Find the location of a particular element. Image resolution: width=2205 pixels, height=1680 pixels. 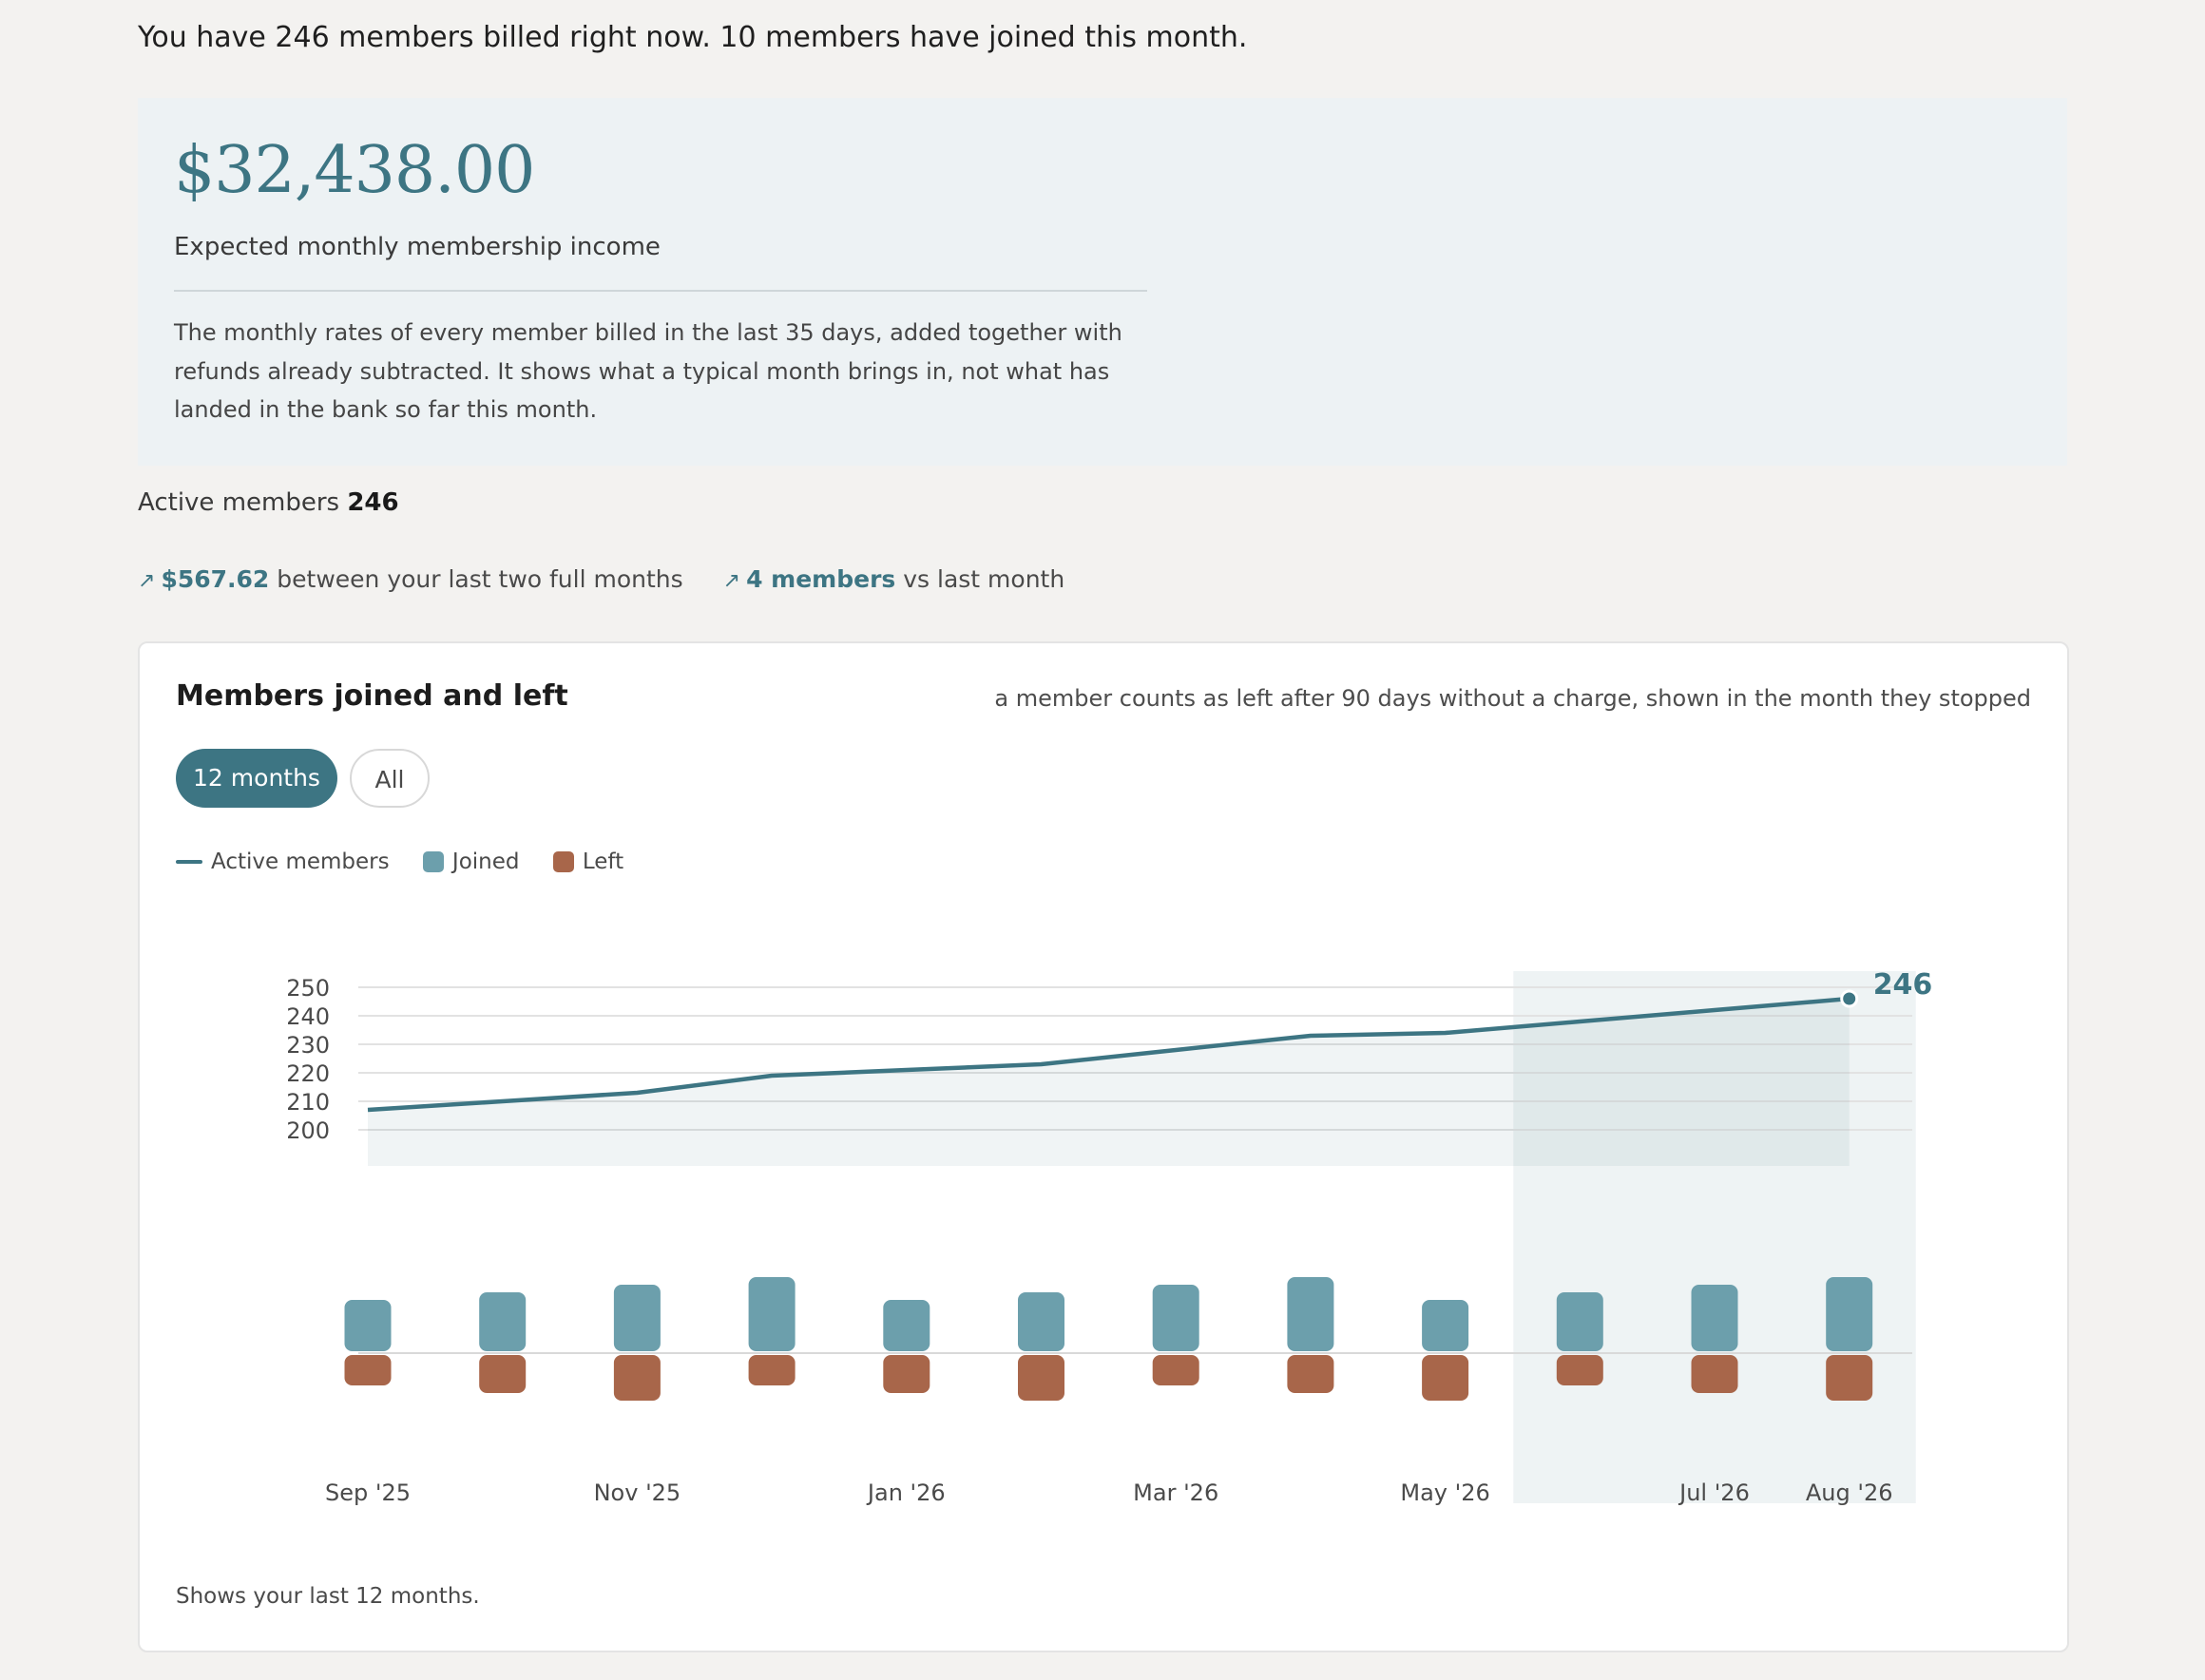

legend-joined: Joined is located at coordinates (471, 861).